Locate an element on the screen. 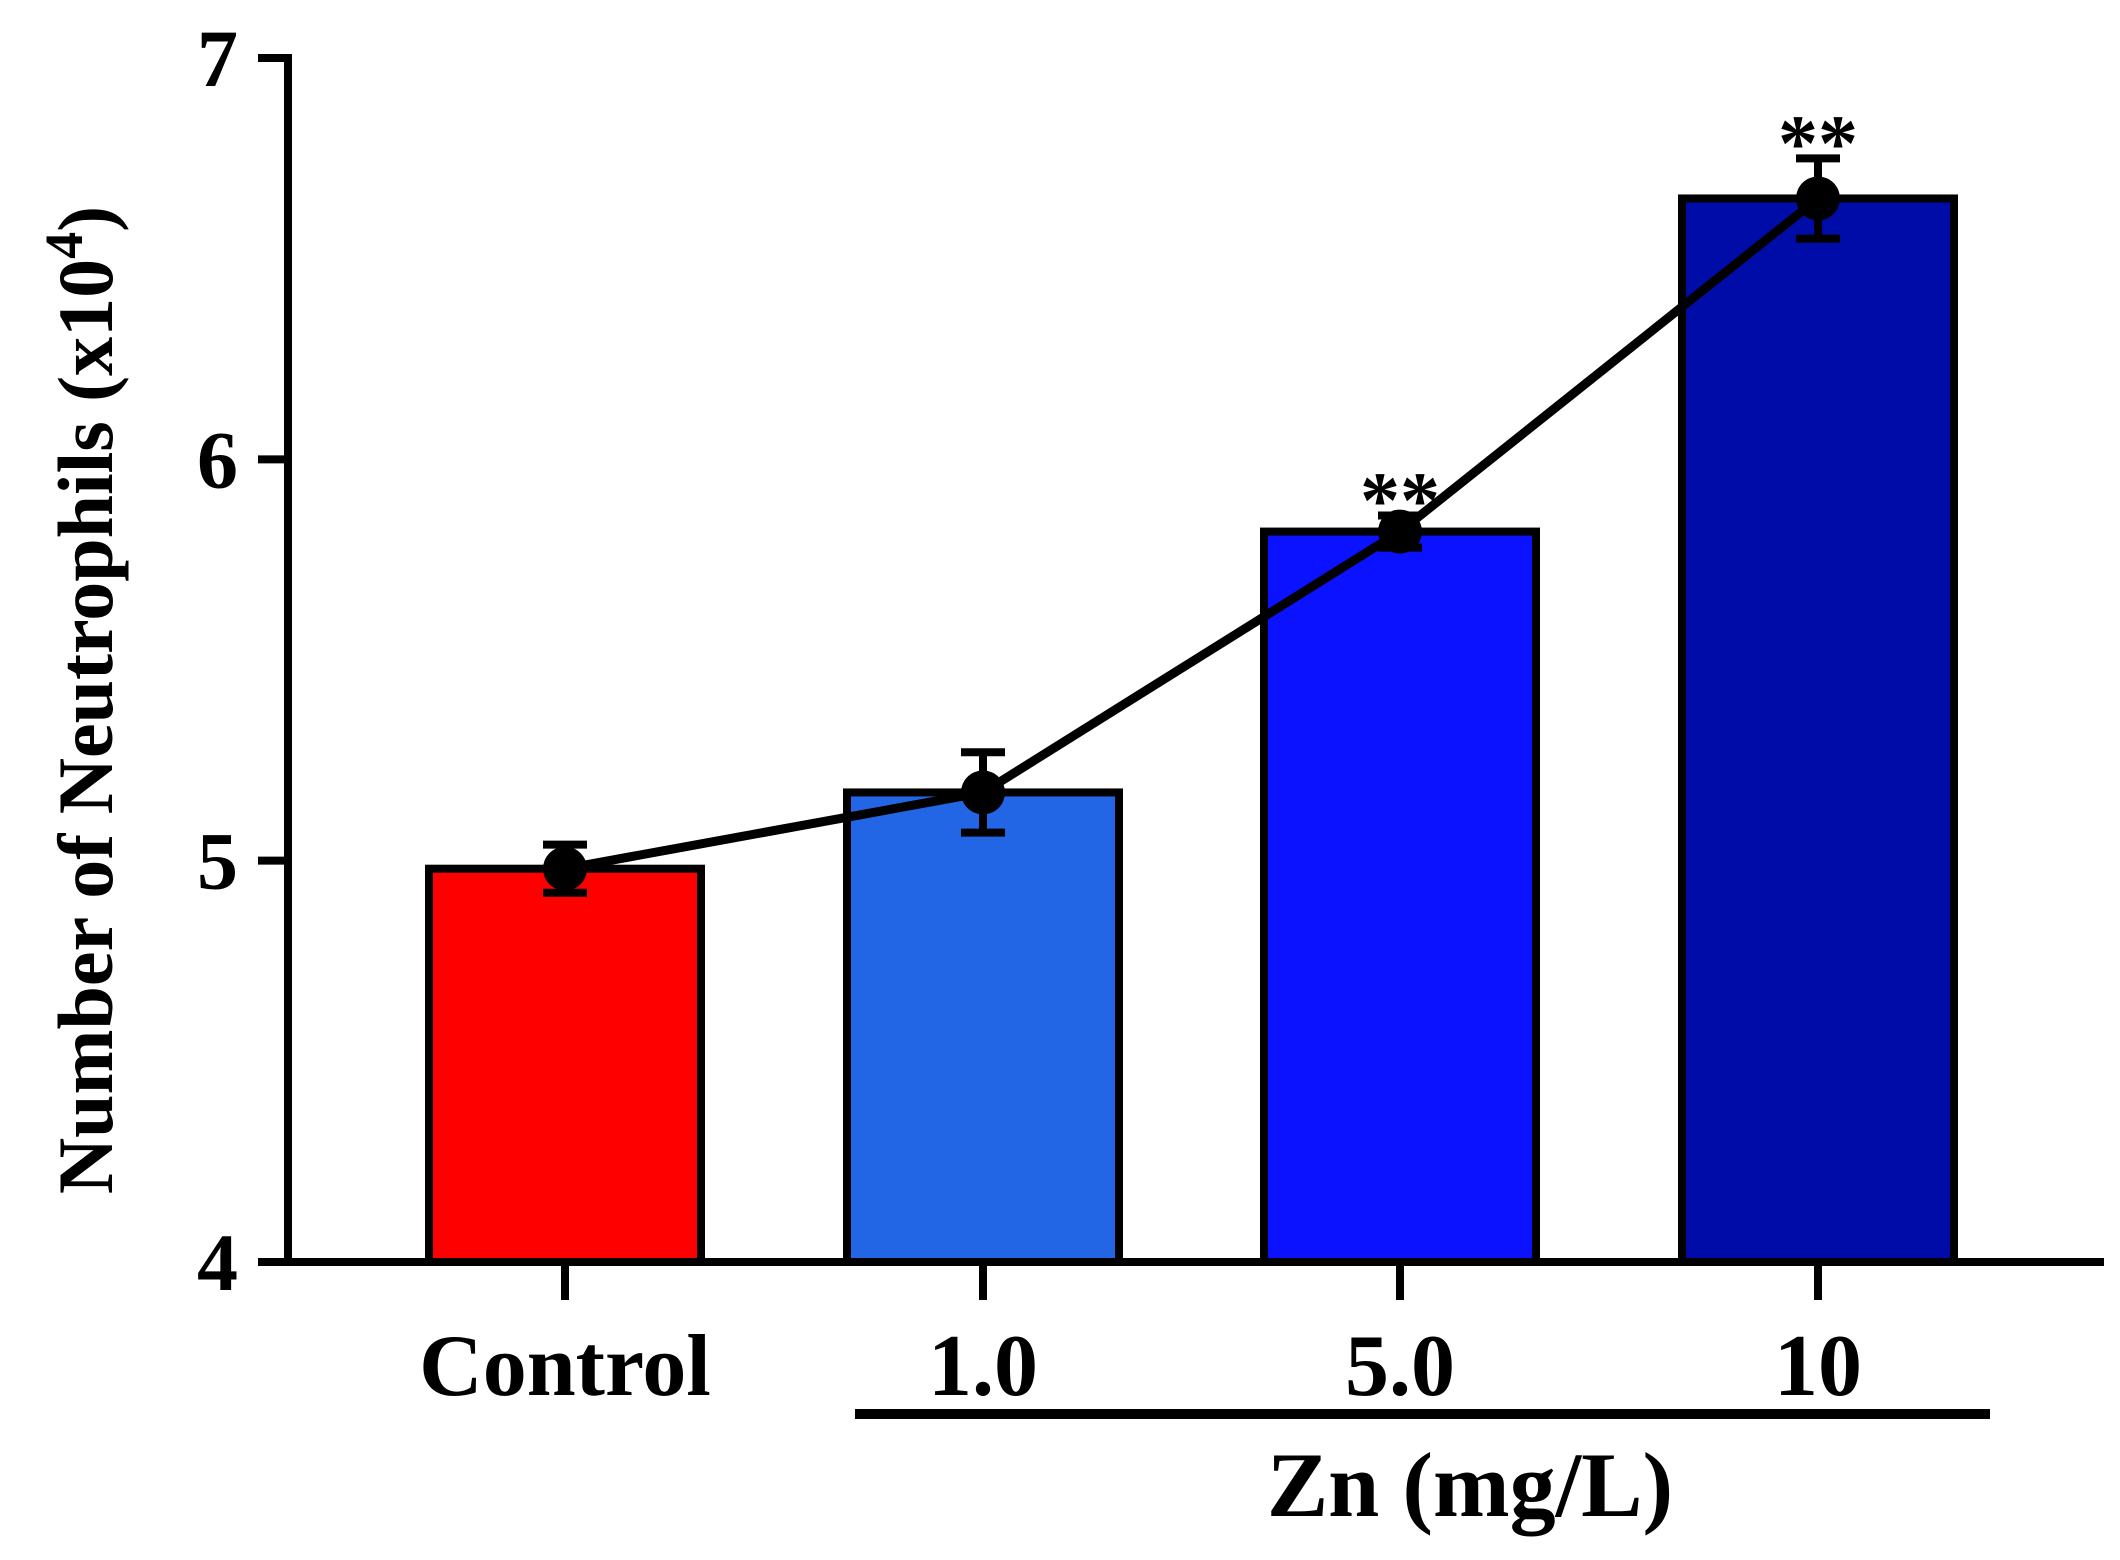 The width and height of the screenshot is (2120, 1560). y-axis-title-close: ) is located at coordinates (85, 219).